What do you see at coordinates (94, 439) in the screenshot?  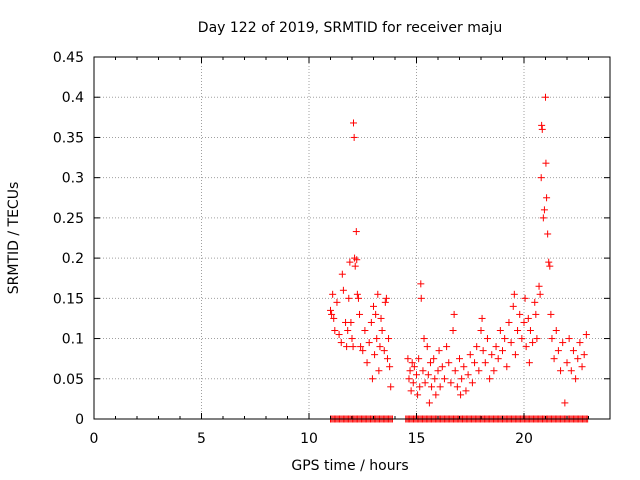 I see `x-tick-label: 0` at bounding box center [94, 439].